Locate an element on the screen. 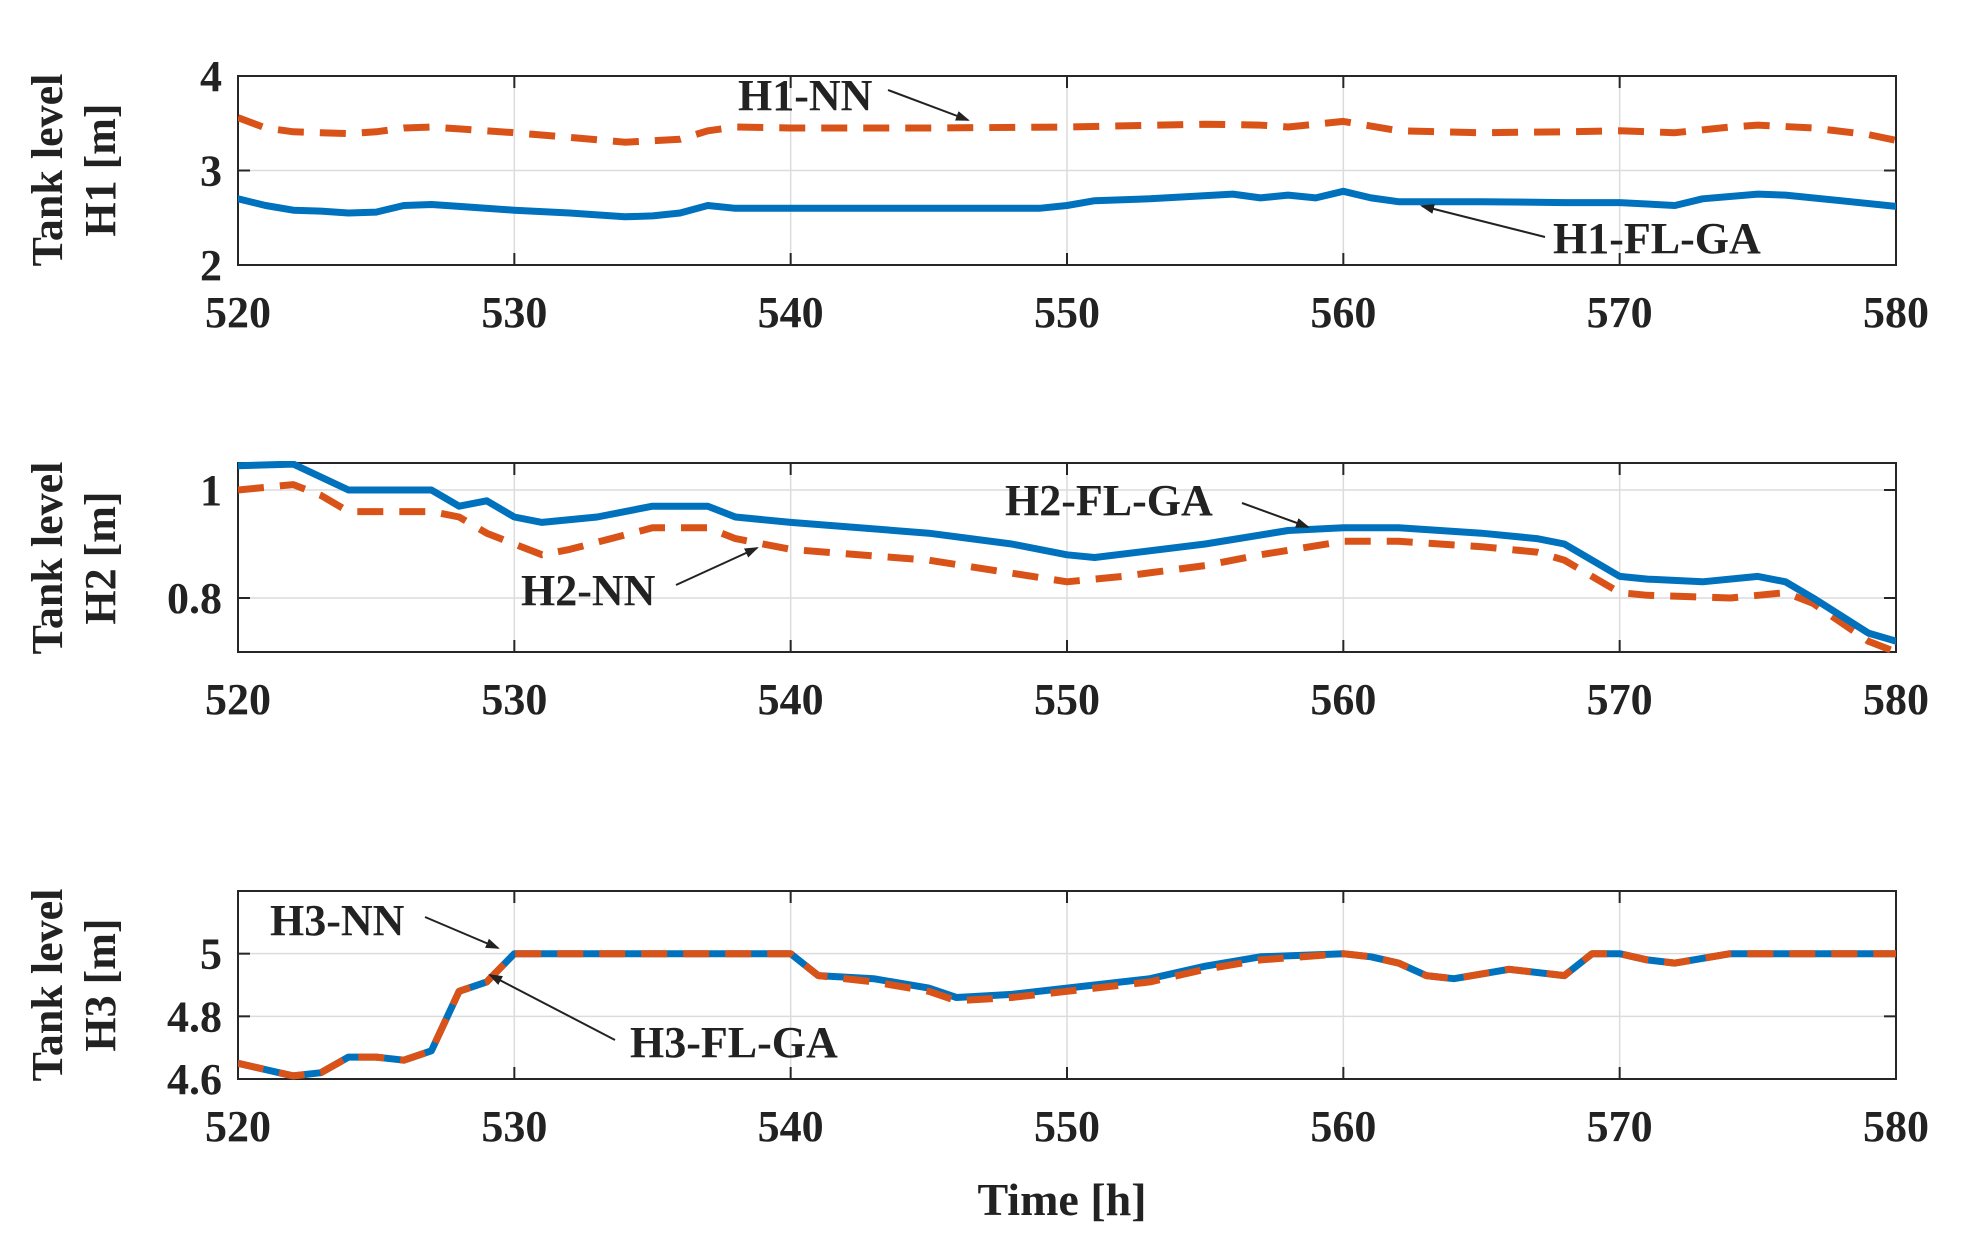 The height and width of the screenshot is (1236, 1967). y-tick-label: 4 is located at coordinates (211, 76).